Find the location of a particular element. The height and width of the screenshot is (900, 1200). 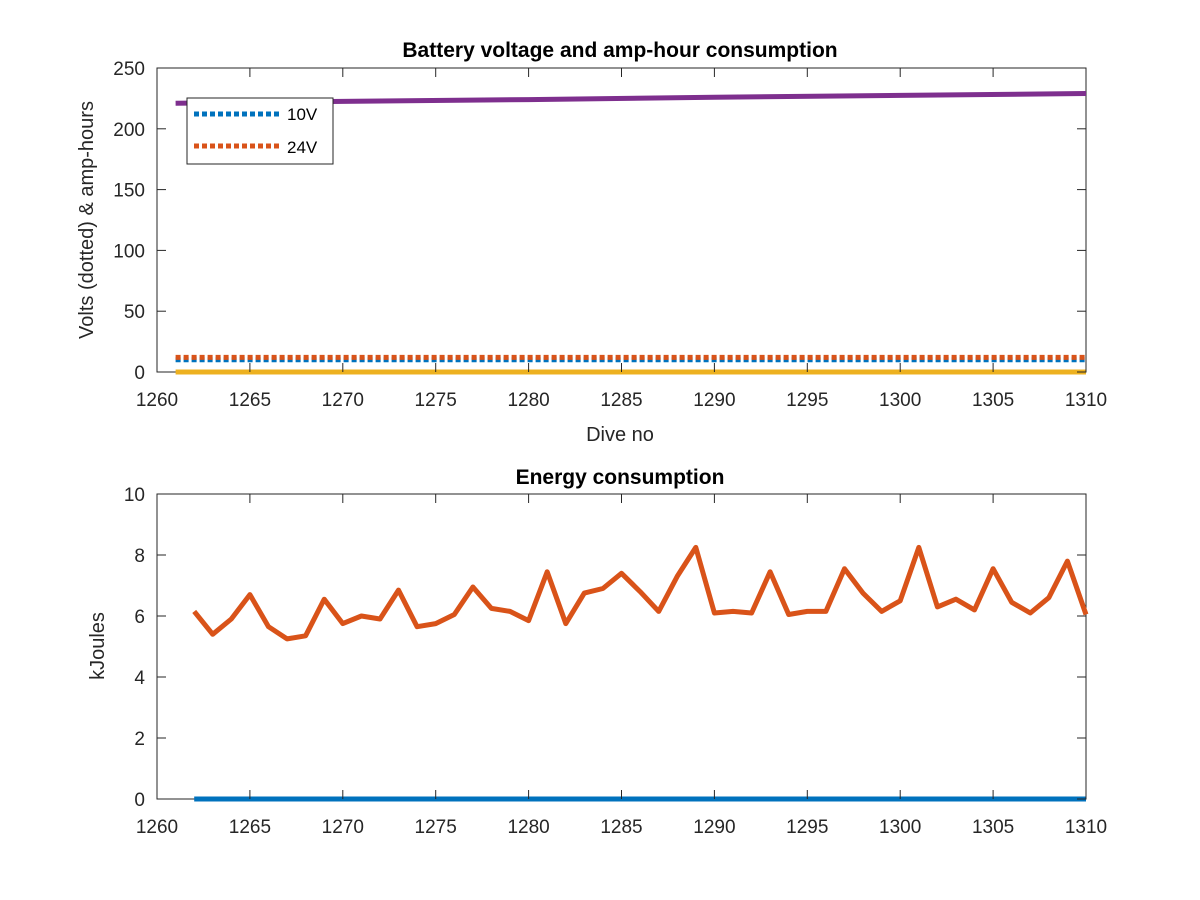

y-tick-label: 2 is located at coordinates (139, 739).